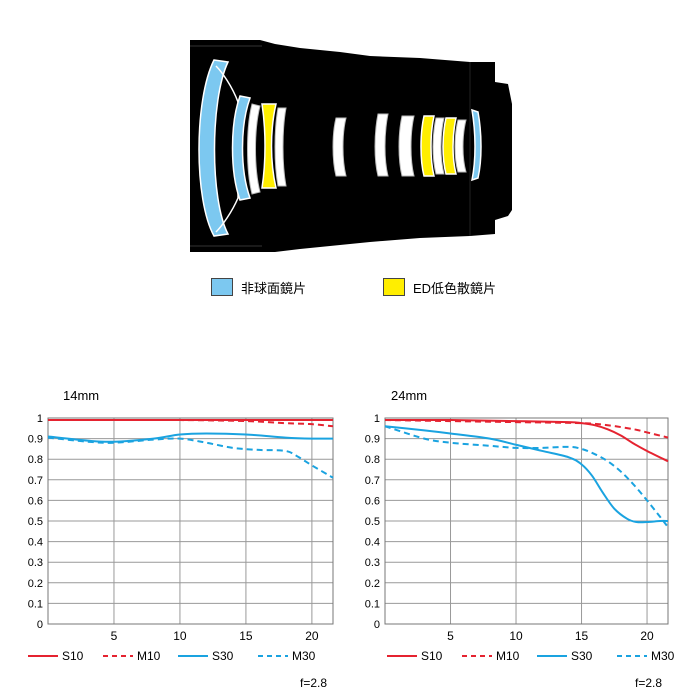 The width and height of the screenshot is (700, 700). Describe the element at coordinates (409, 395) in the screenshot. I see `chart-title: 24mm` at that location.